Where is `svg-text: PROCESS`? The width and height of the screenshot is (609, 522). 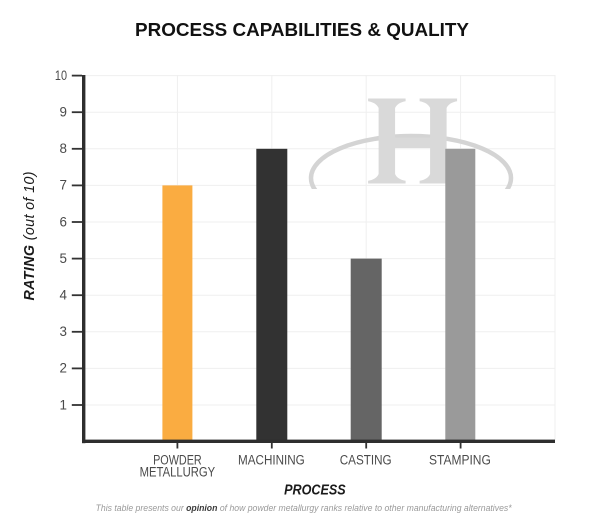 svg-text: PROCESS is located at coordinates (315, 491).